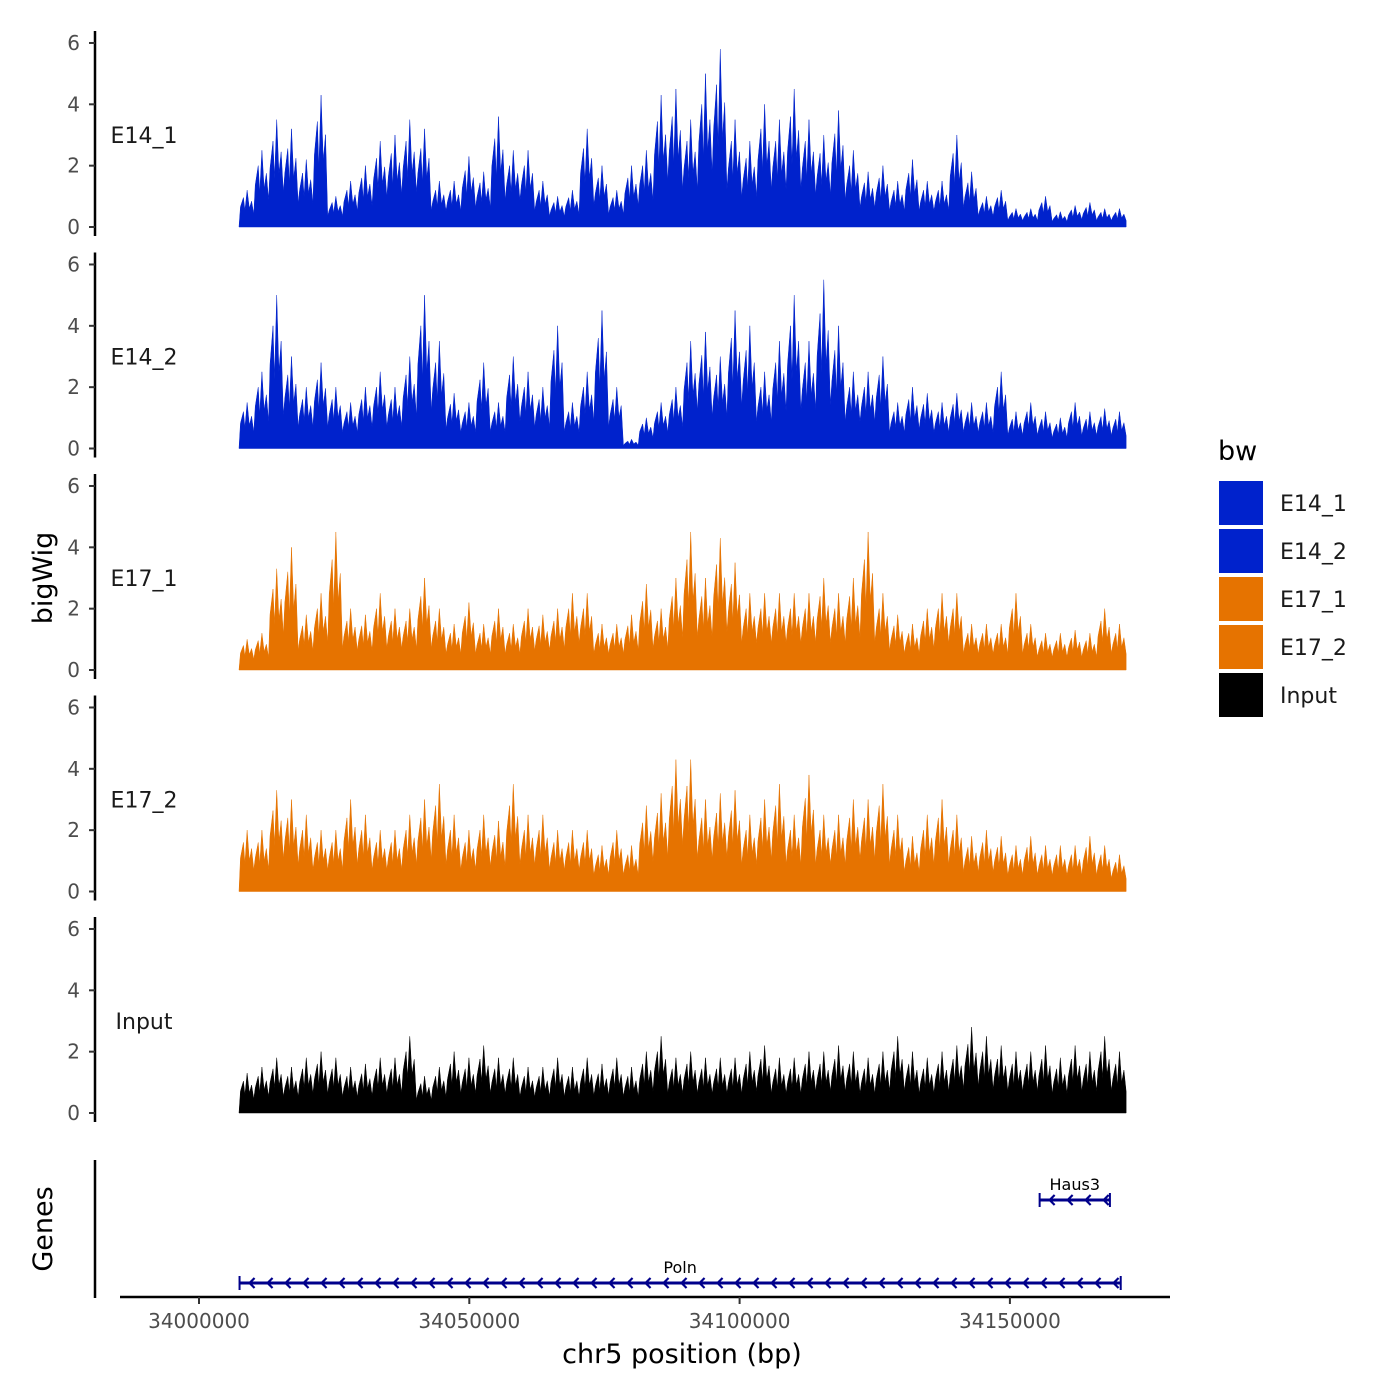 Image resolution: width=1400 pixels, height=1400 pixels. I want to click on gene-Haus3: Haus3, so click(1074, 1191).